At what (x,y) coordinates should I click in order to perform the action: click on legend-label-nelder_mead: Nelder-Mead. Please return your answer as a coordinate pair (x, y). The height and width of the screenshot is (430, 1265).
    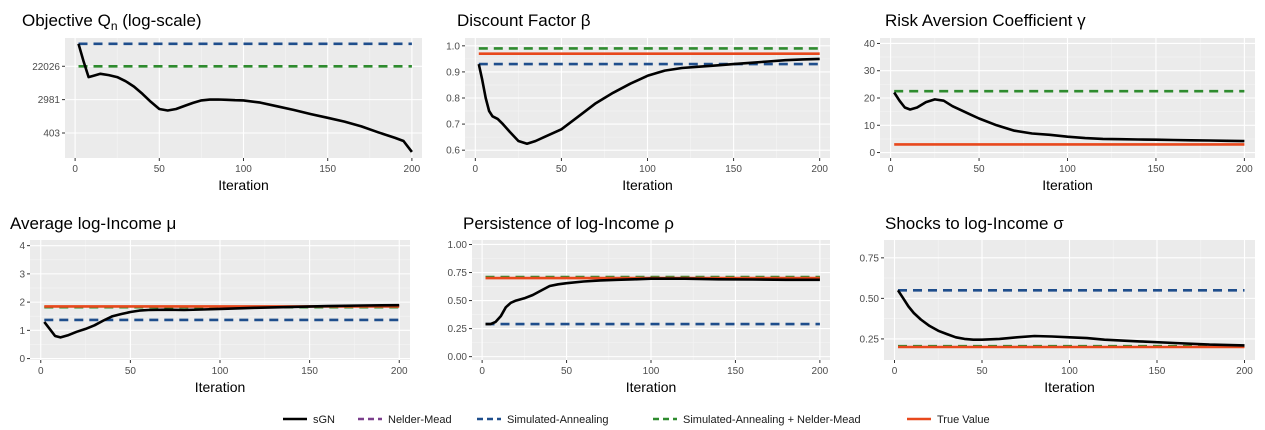
    Looking at the image, I should click on (420, 420).